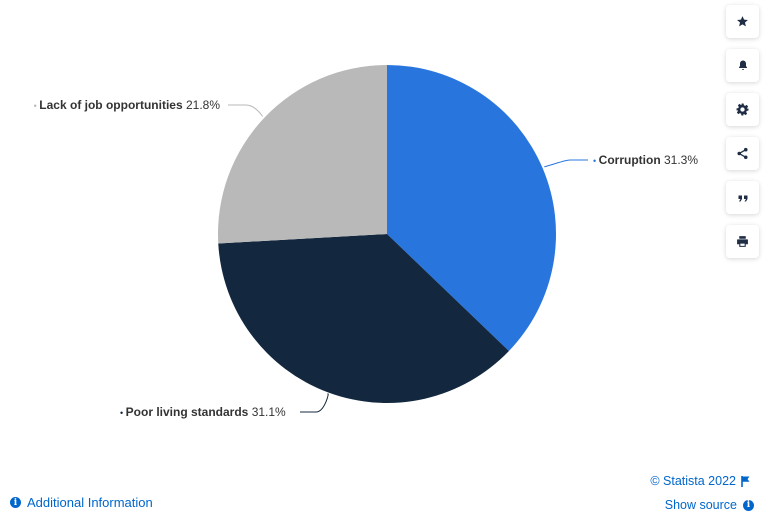  I want to click on show-source-link: Show source i, so click(709, 505).